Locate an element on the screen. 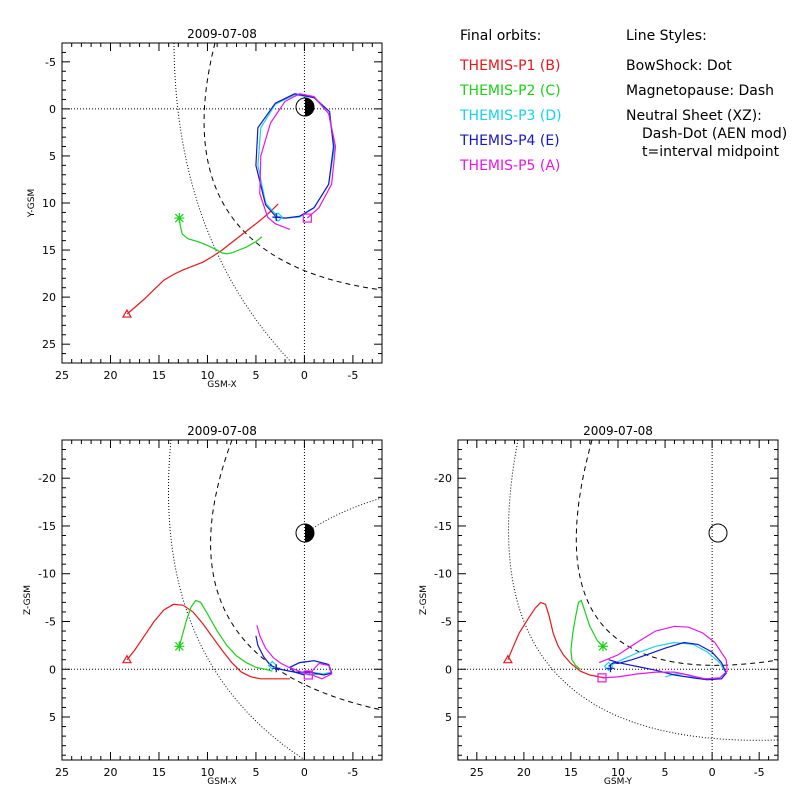  panel-xz-boundaries is located at coordinates (275, 600).